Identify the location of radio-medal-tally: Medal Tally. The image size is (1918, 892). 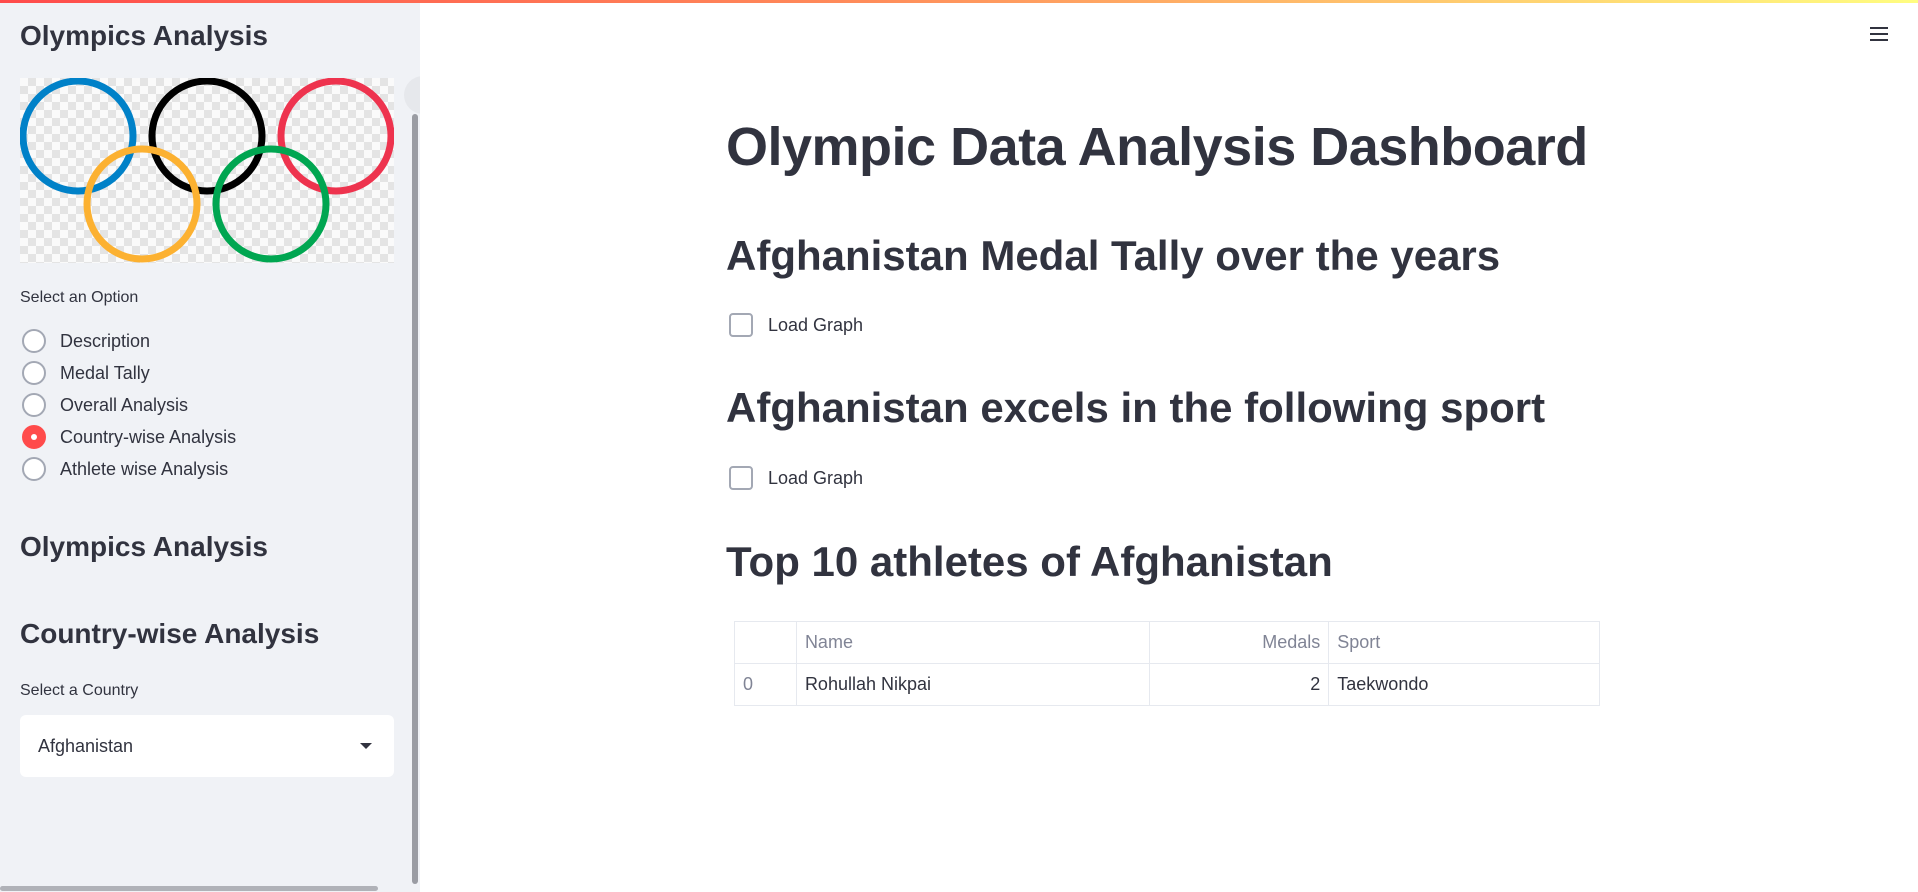
(129, 373).